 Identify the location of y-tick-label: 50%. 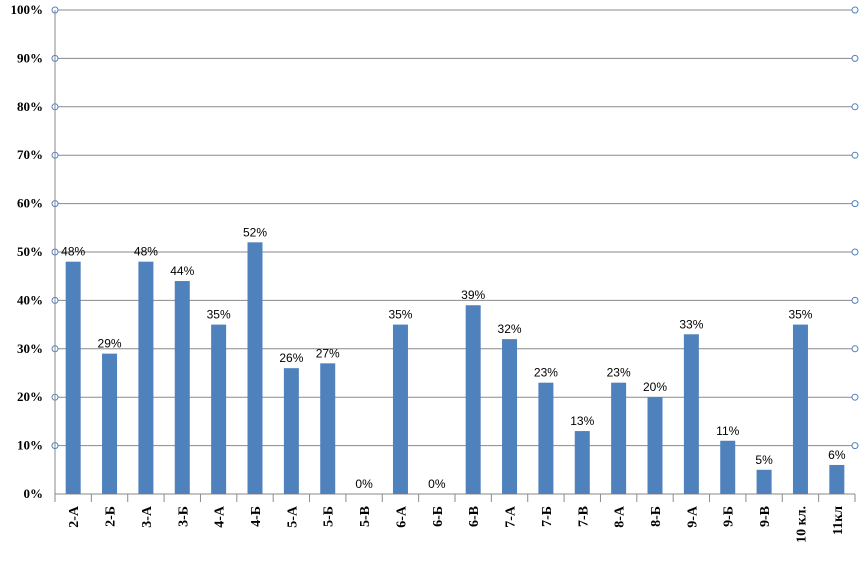
(30, 251).